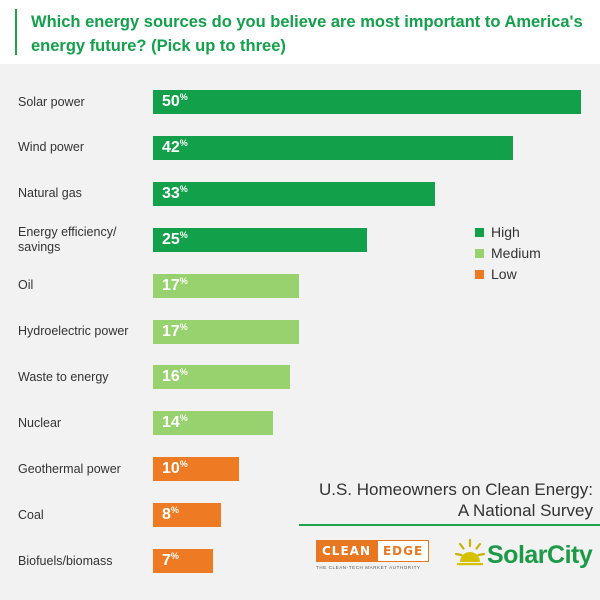 The width and height of the screenshot is (600, 600). What do you see at coordinates (455, 489) in the screenshot?
I see `report-title-line-1: U.S. Homeowners on Clean Energy:` at bounding box center [455, 489].